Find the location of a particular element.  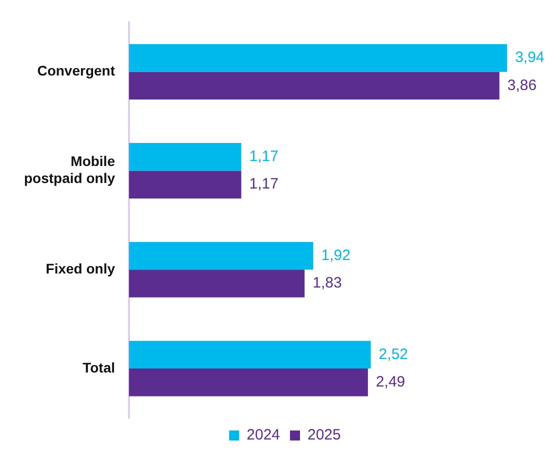

legend-label: 2024 is located at coordinates (263, 435).